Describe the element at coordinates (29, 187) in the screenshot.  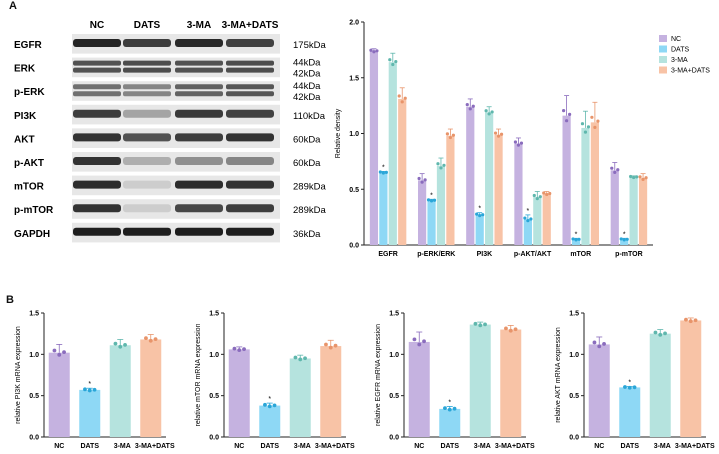
I see `blot-row-label: mTOR` at that location.